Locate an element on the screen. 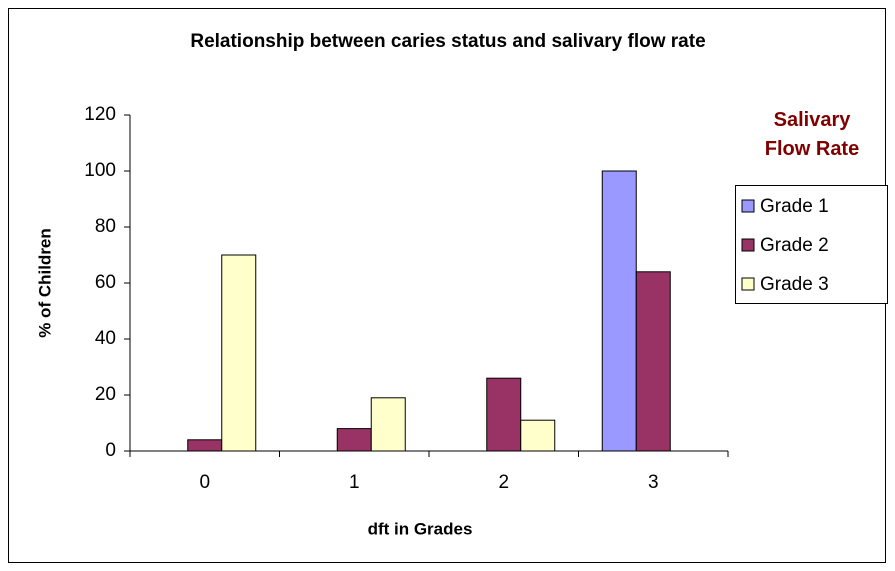 The image size is (895, 571). legend-label: Grade 3 is located at coordinates (794, 284).